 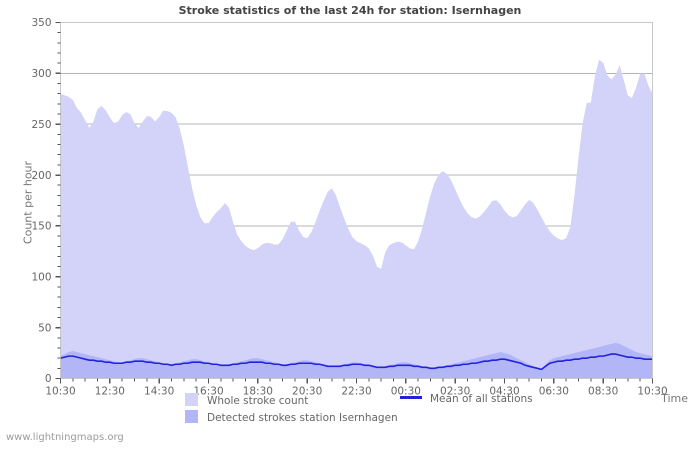 I want to click on footer-watermark: www.lightningmaps.org, so click(x=65, y=437).